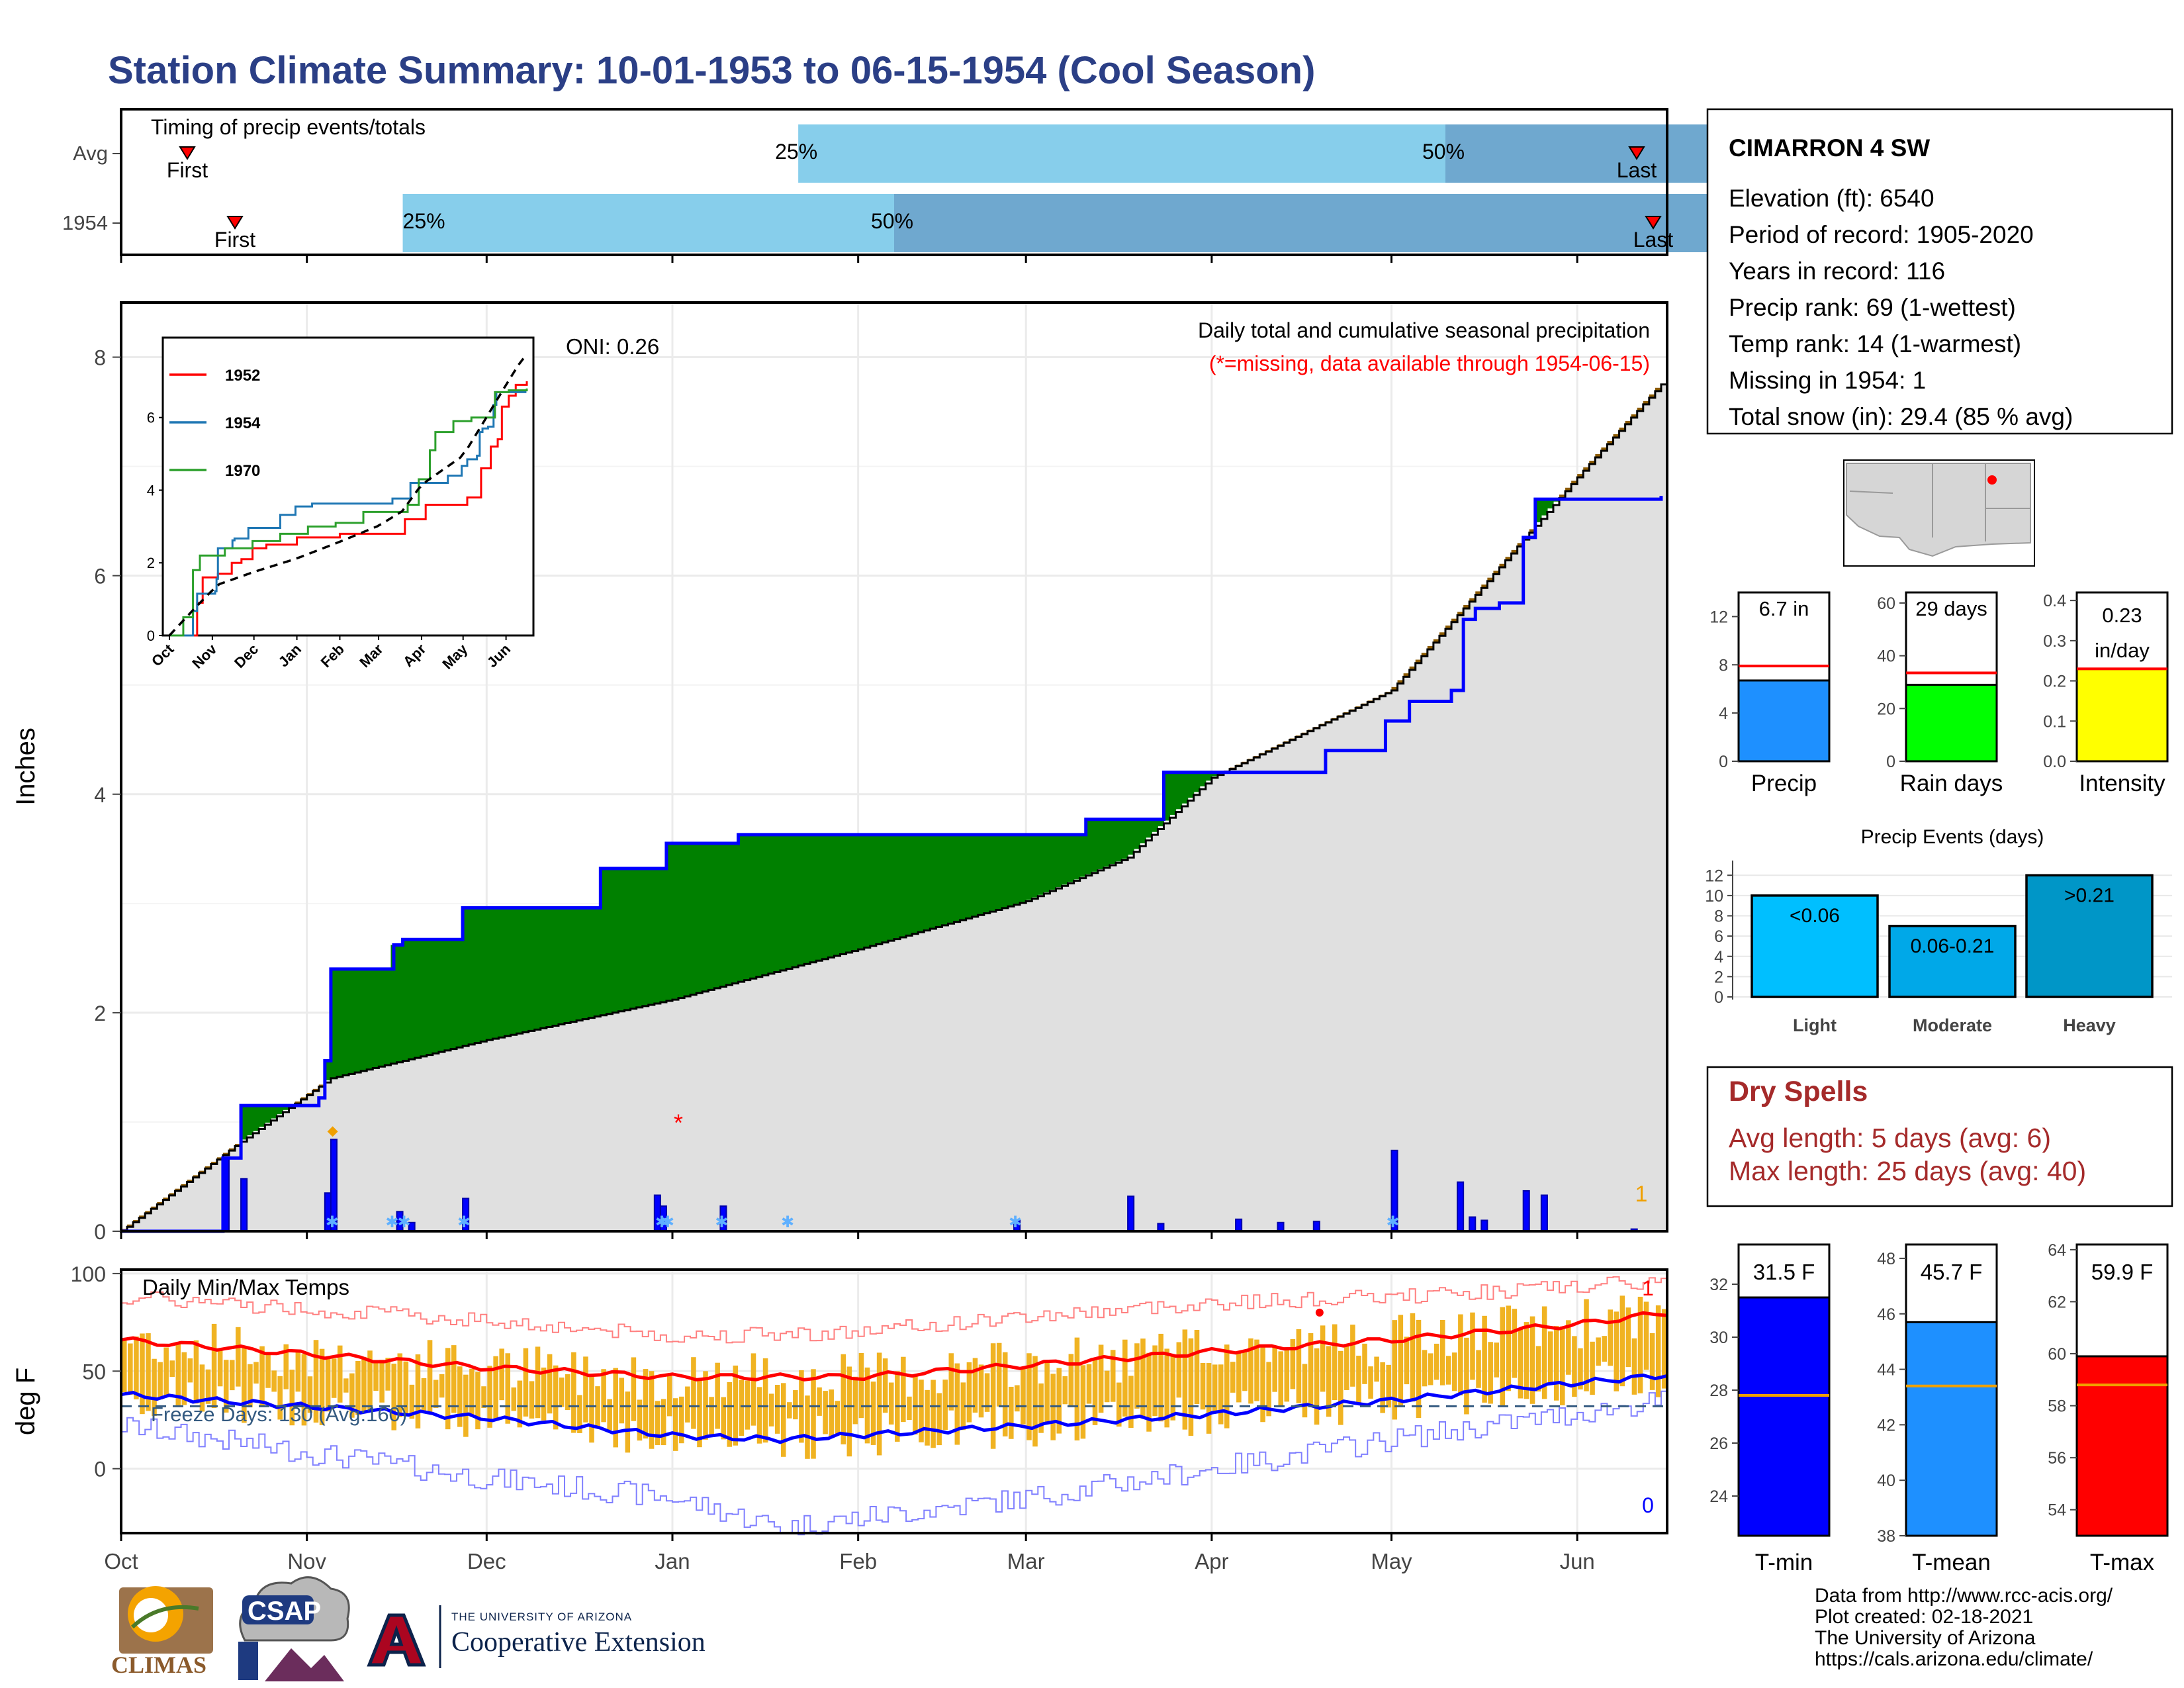 The width and height of the screenshot is (2184, 1688). I want to click on summary-bar-fill, so click(2122, 715).